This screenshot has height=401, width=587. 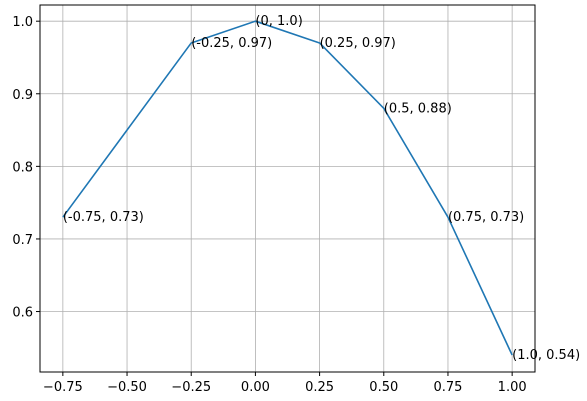 What do you see at coordinates (512, 387) in the screenshot?
I see `x-tick-label: 1.00` at bounding box center [512, 387].